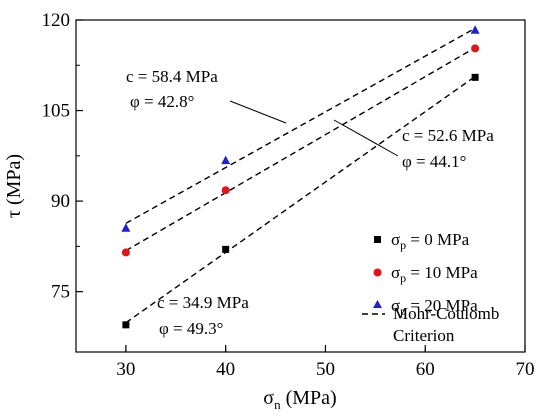 The image size is (550, 419). Describe the element at coordinates (314, 128) in the screenshot. I see `annotation-leaders` at that location.